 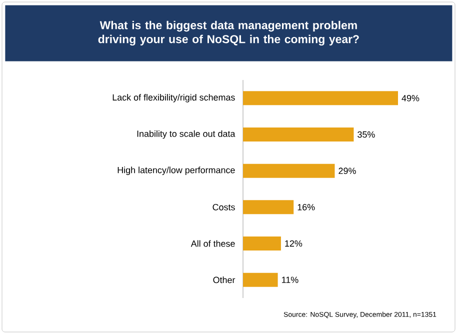 What do you see at coordinates (293, 243) in the screenshot?
I see `data-label: 12%` at bounding box center [293, 243].